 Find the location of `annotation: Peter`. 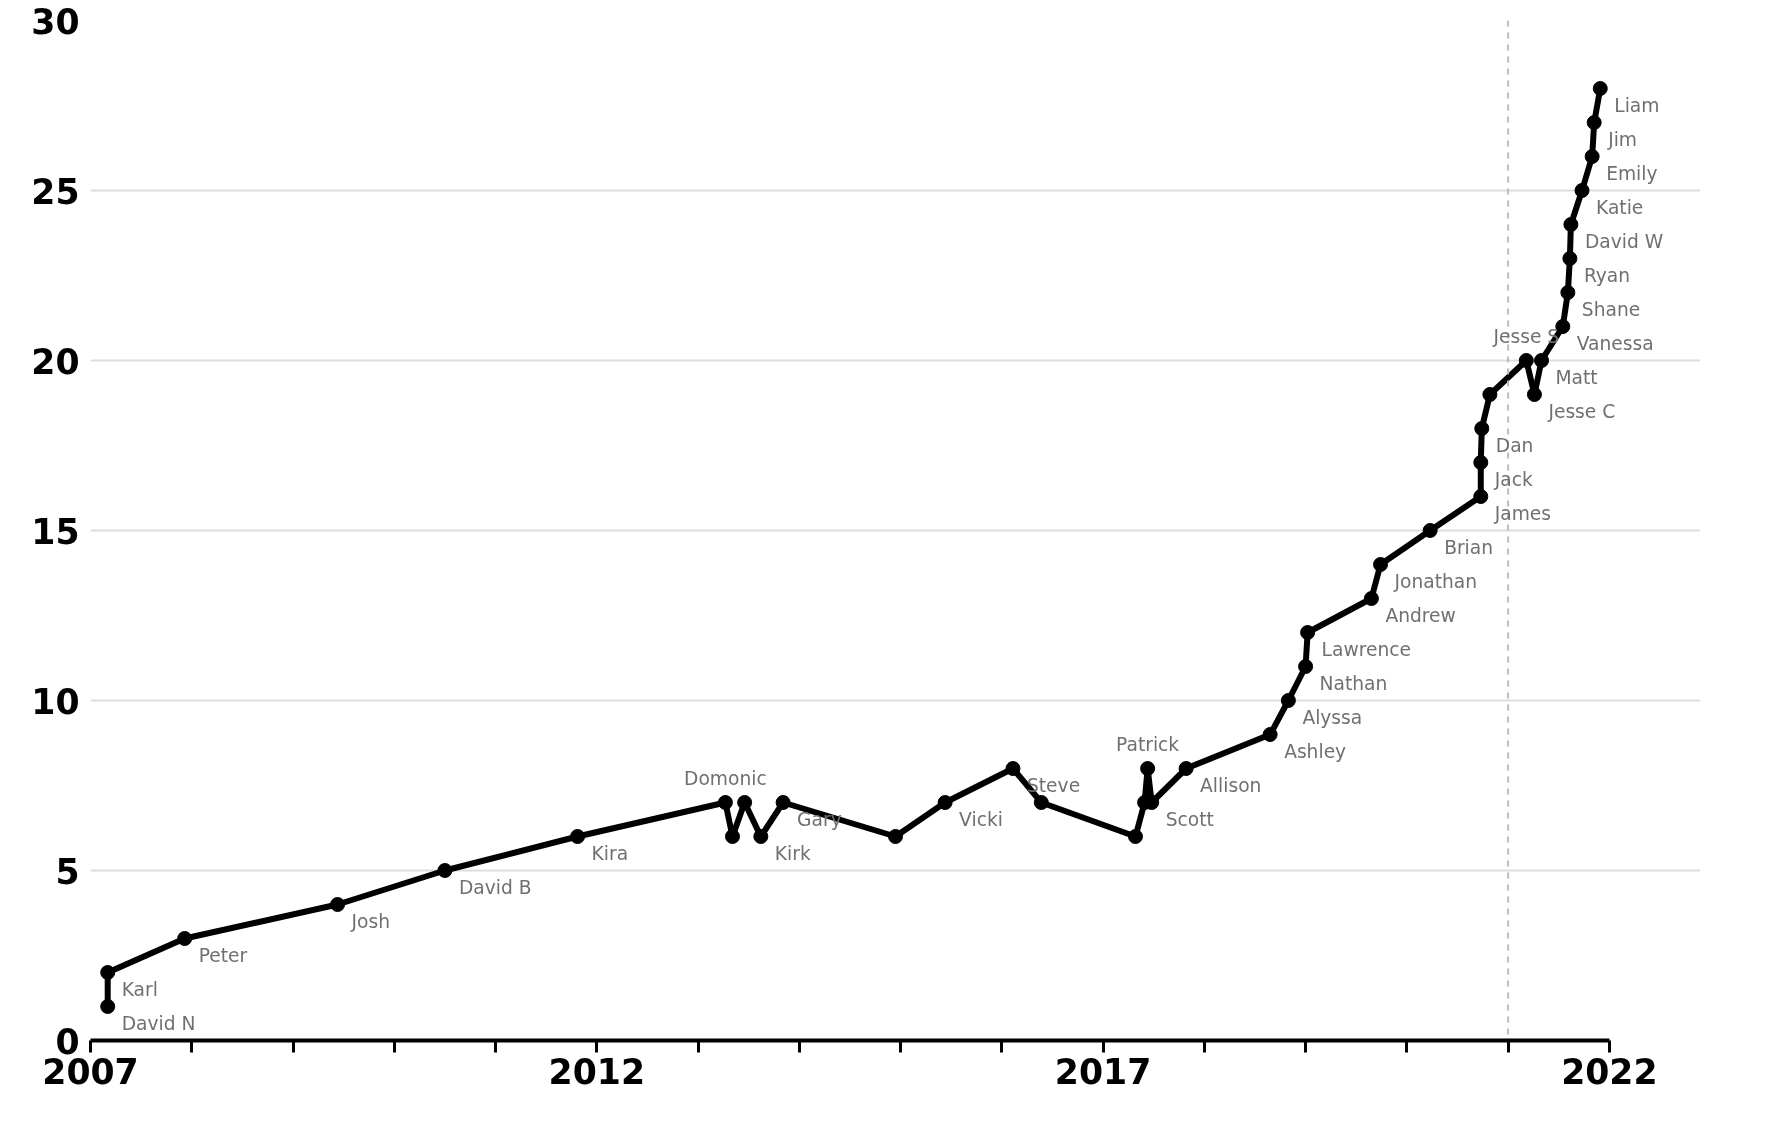

annotation: Peter is located at coordinates (223, 955).